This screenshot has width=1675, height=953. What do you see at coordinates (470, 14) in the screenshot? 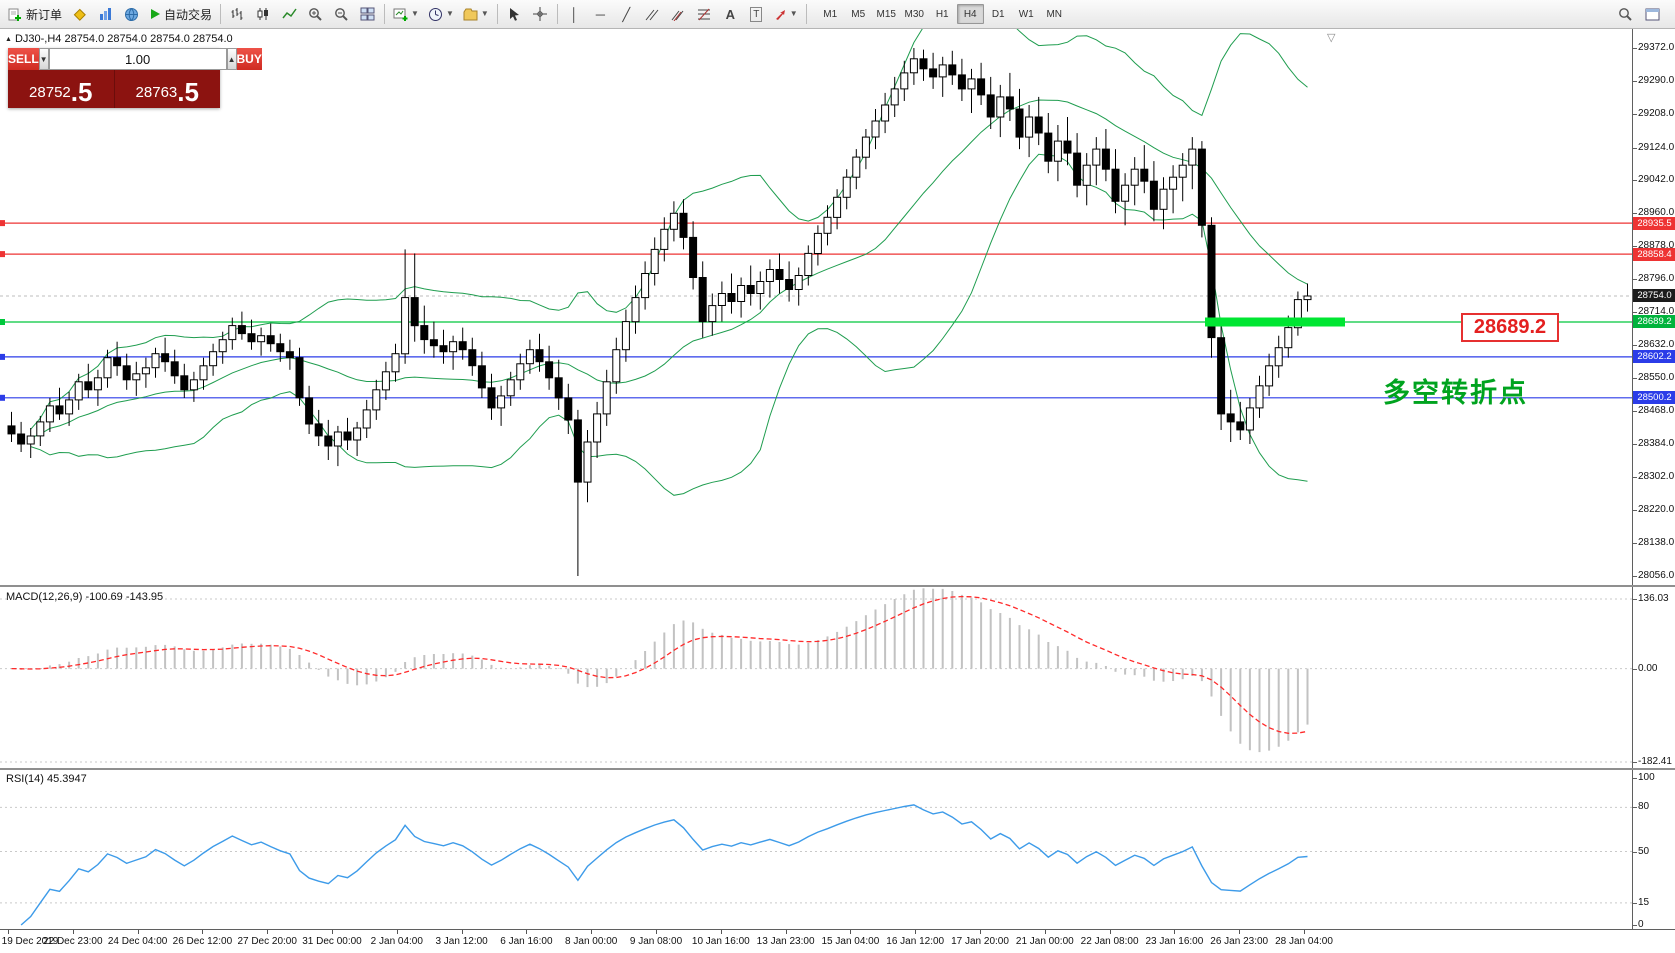
I see `template-icon` at bounding box center [470, 14].